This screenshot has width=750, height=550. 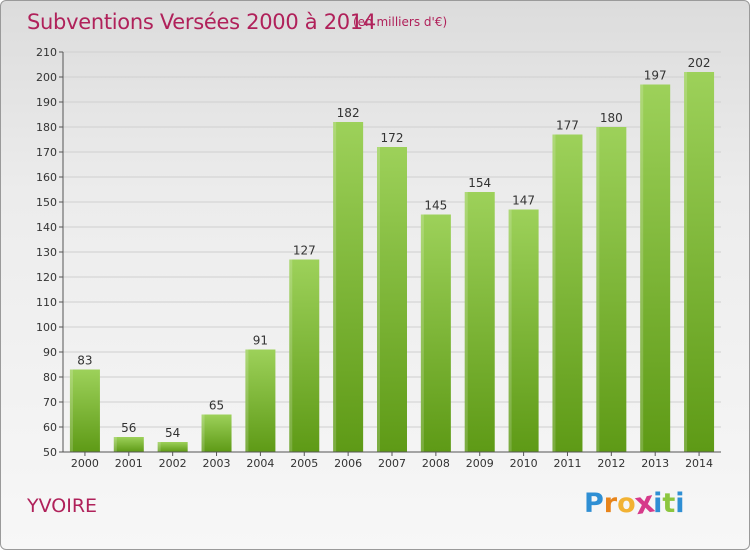 I want to click on data-label: 83, so click(x=84, y=361).